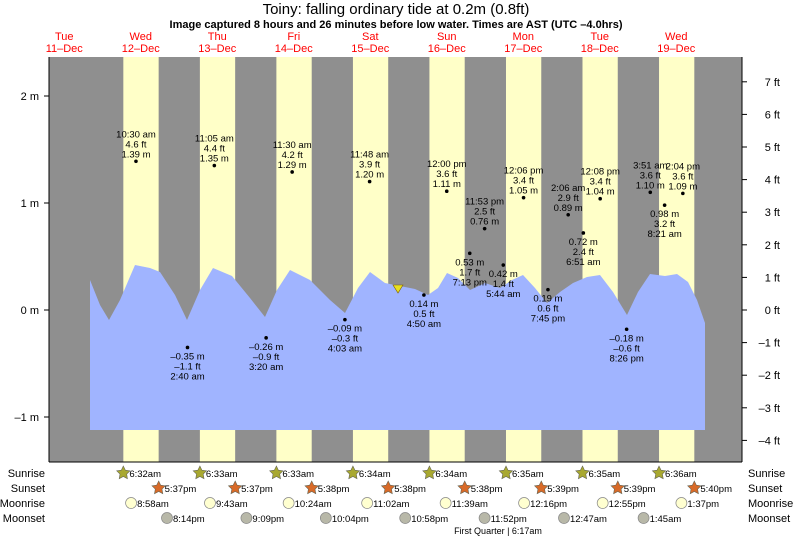  I want to click on current-level-marker-icon, so click(398, 289).